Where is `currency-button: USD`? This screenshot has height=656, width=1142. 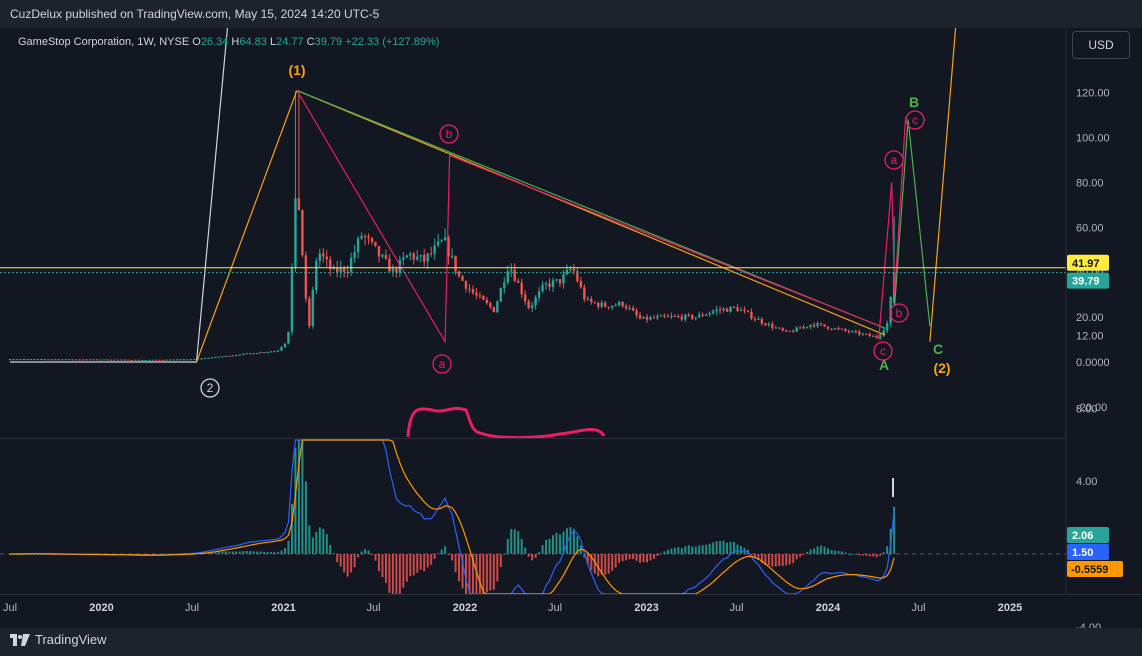 currency-button: USD is located at coordinates (1101, 45).